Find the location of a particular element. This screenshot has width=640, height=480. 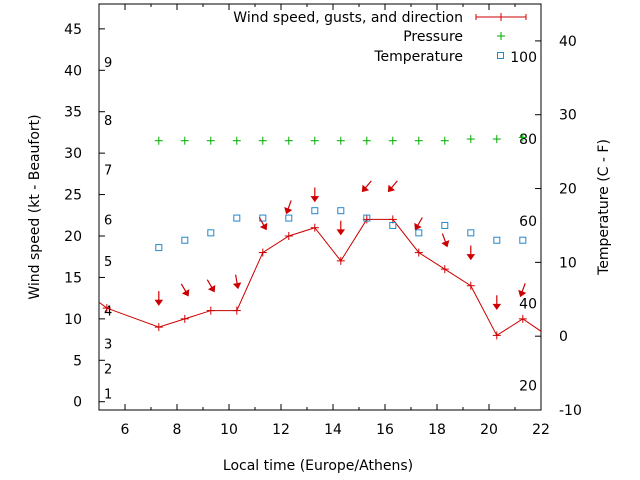

y-right-tick-label-4: 30 is located at coordinates (568, 116).